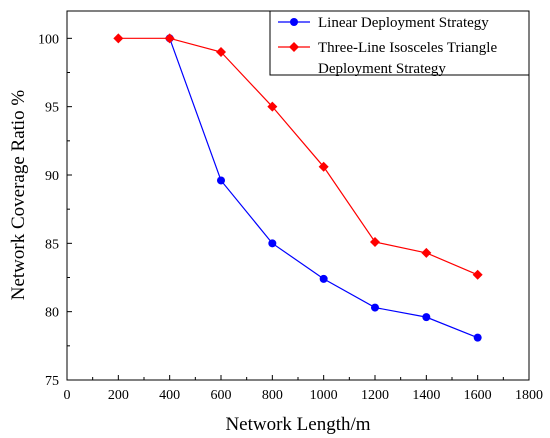  Describe the element at coordinates (375, 395) in the screenshot. I see `x-tick-label: 1200` at that location.